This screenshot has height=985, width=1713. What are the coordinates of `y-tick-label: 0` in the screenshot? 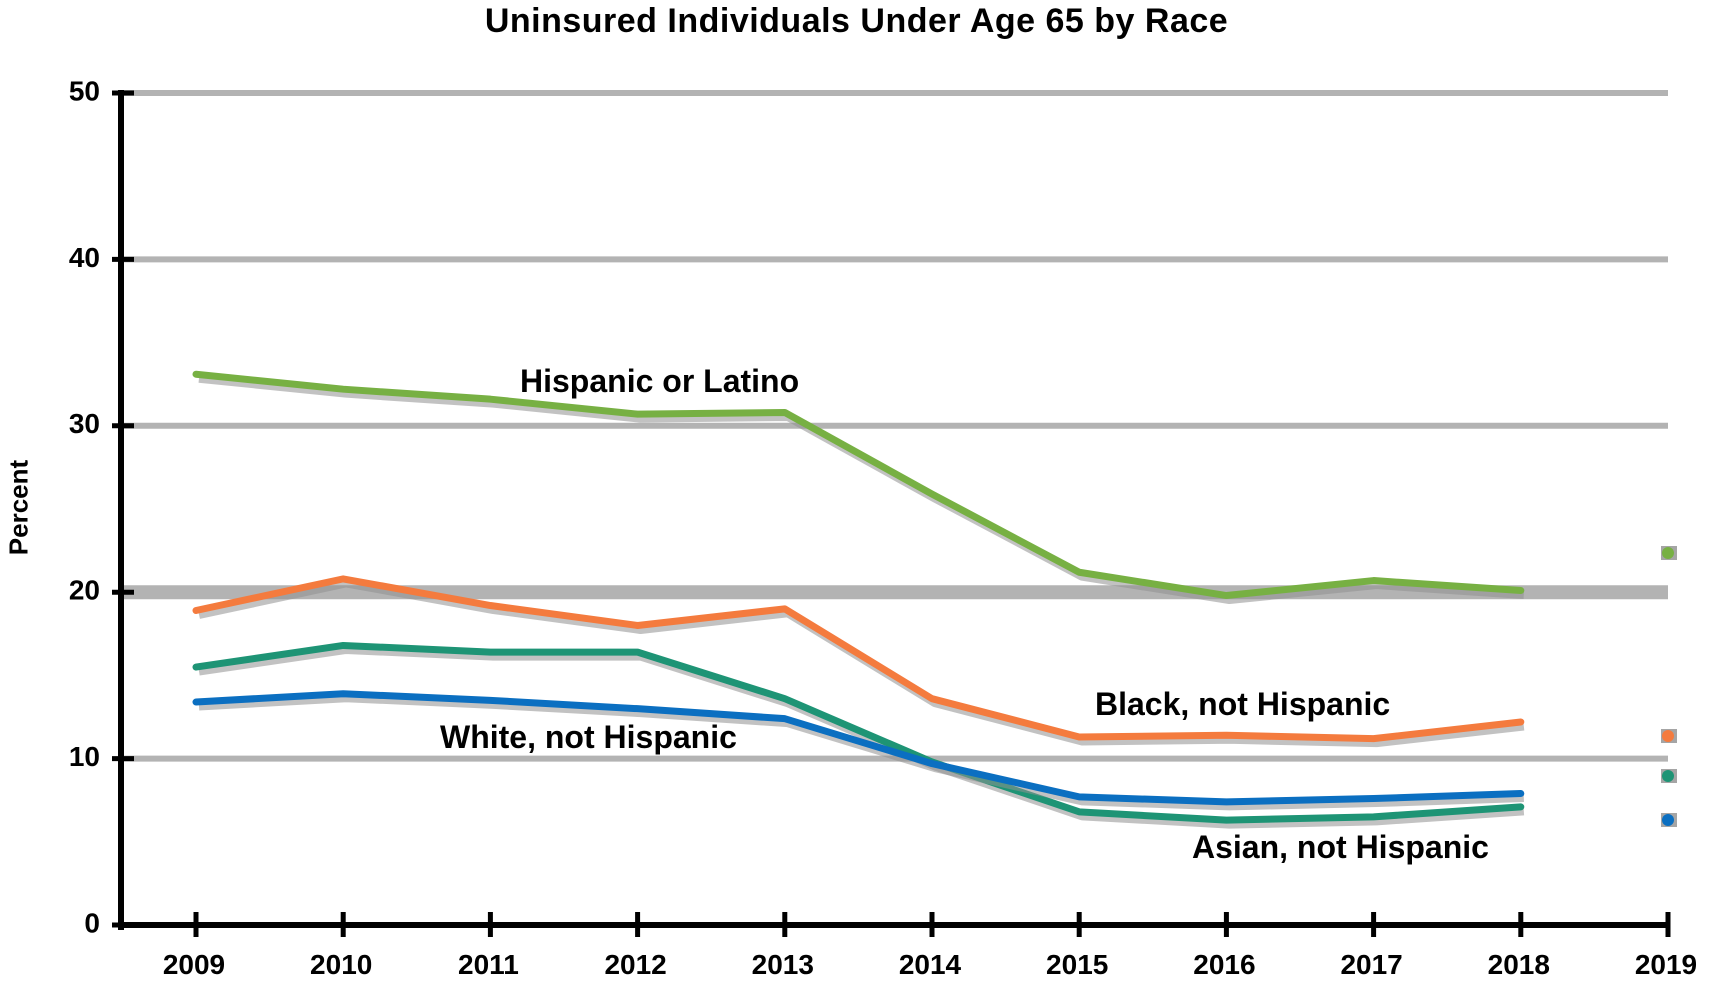 It's located at (92, 922).